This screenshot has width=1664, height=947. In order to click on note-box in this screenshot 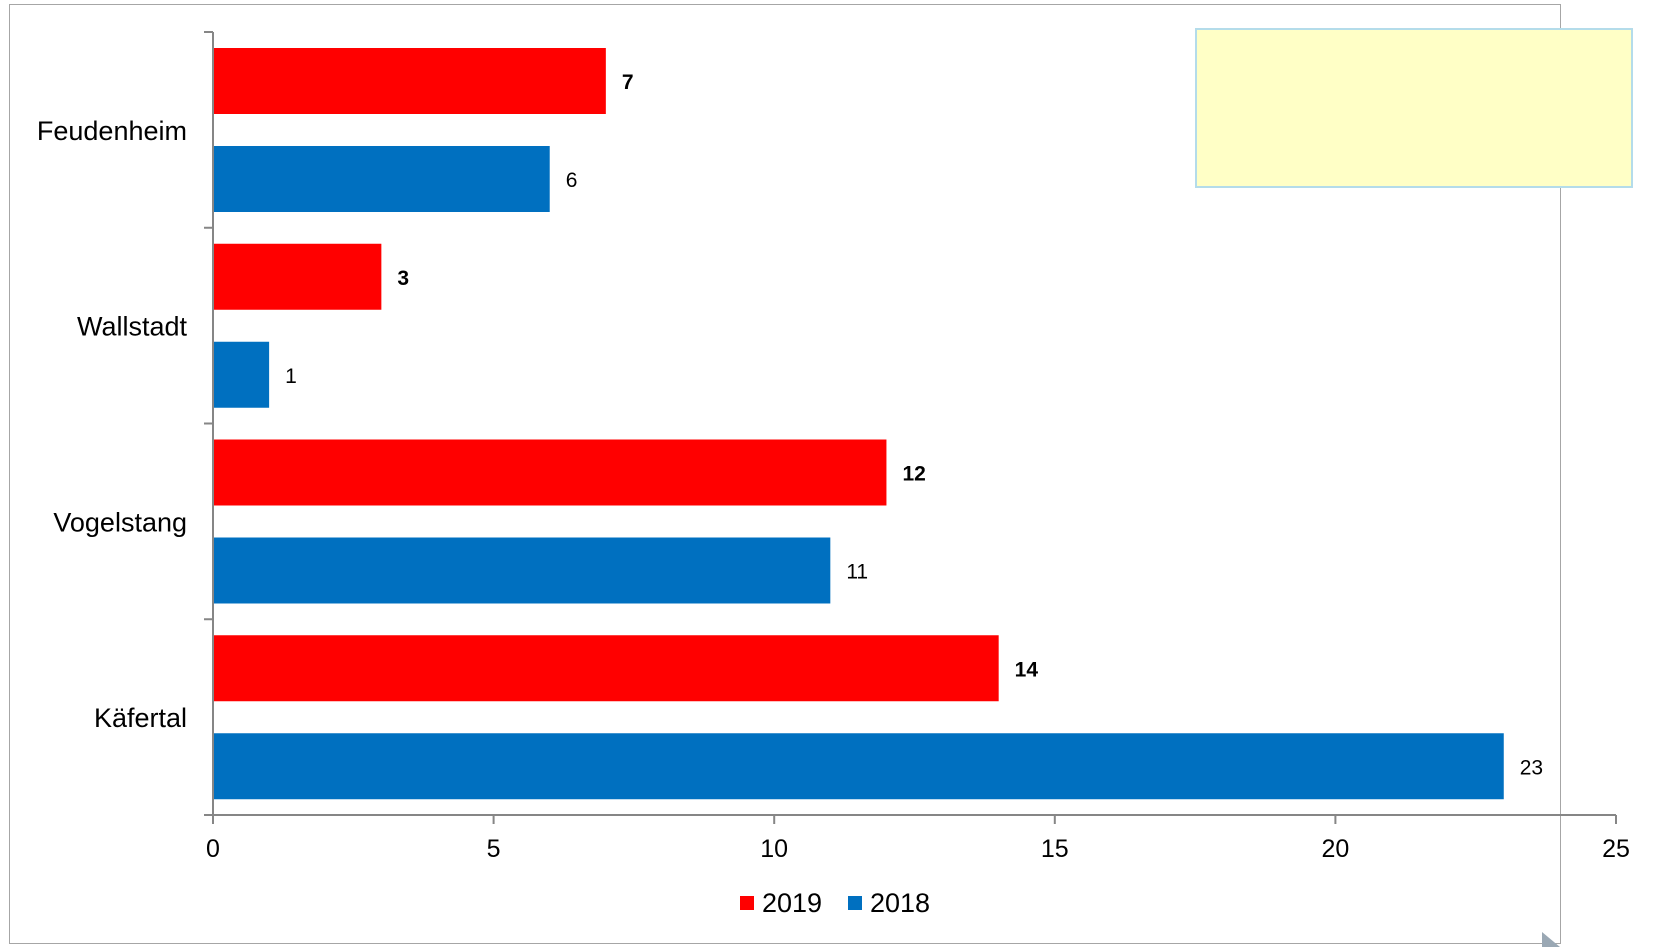, I will do `click(1414, 108)`.